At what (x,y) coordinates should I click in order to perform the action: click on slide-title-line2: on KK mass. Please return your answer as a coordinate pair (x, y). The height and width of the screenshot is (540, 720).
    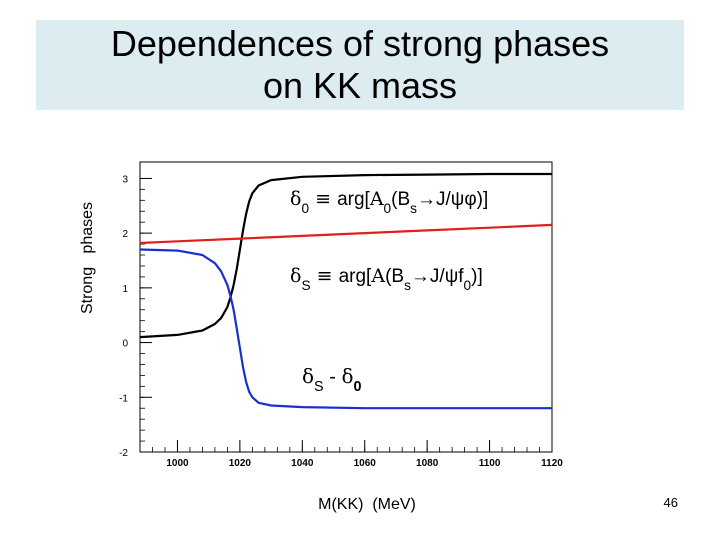
    Looking at the image, I should click on (360, 85).